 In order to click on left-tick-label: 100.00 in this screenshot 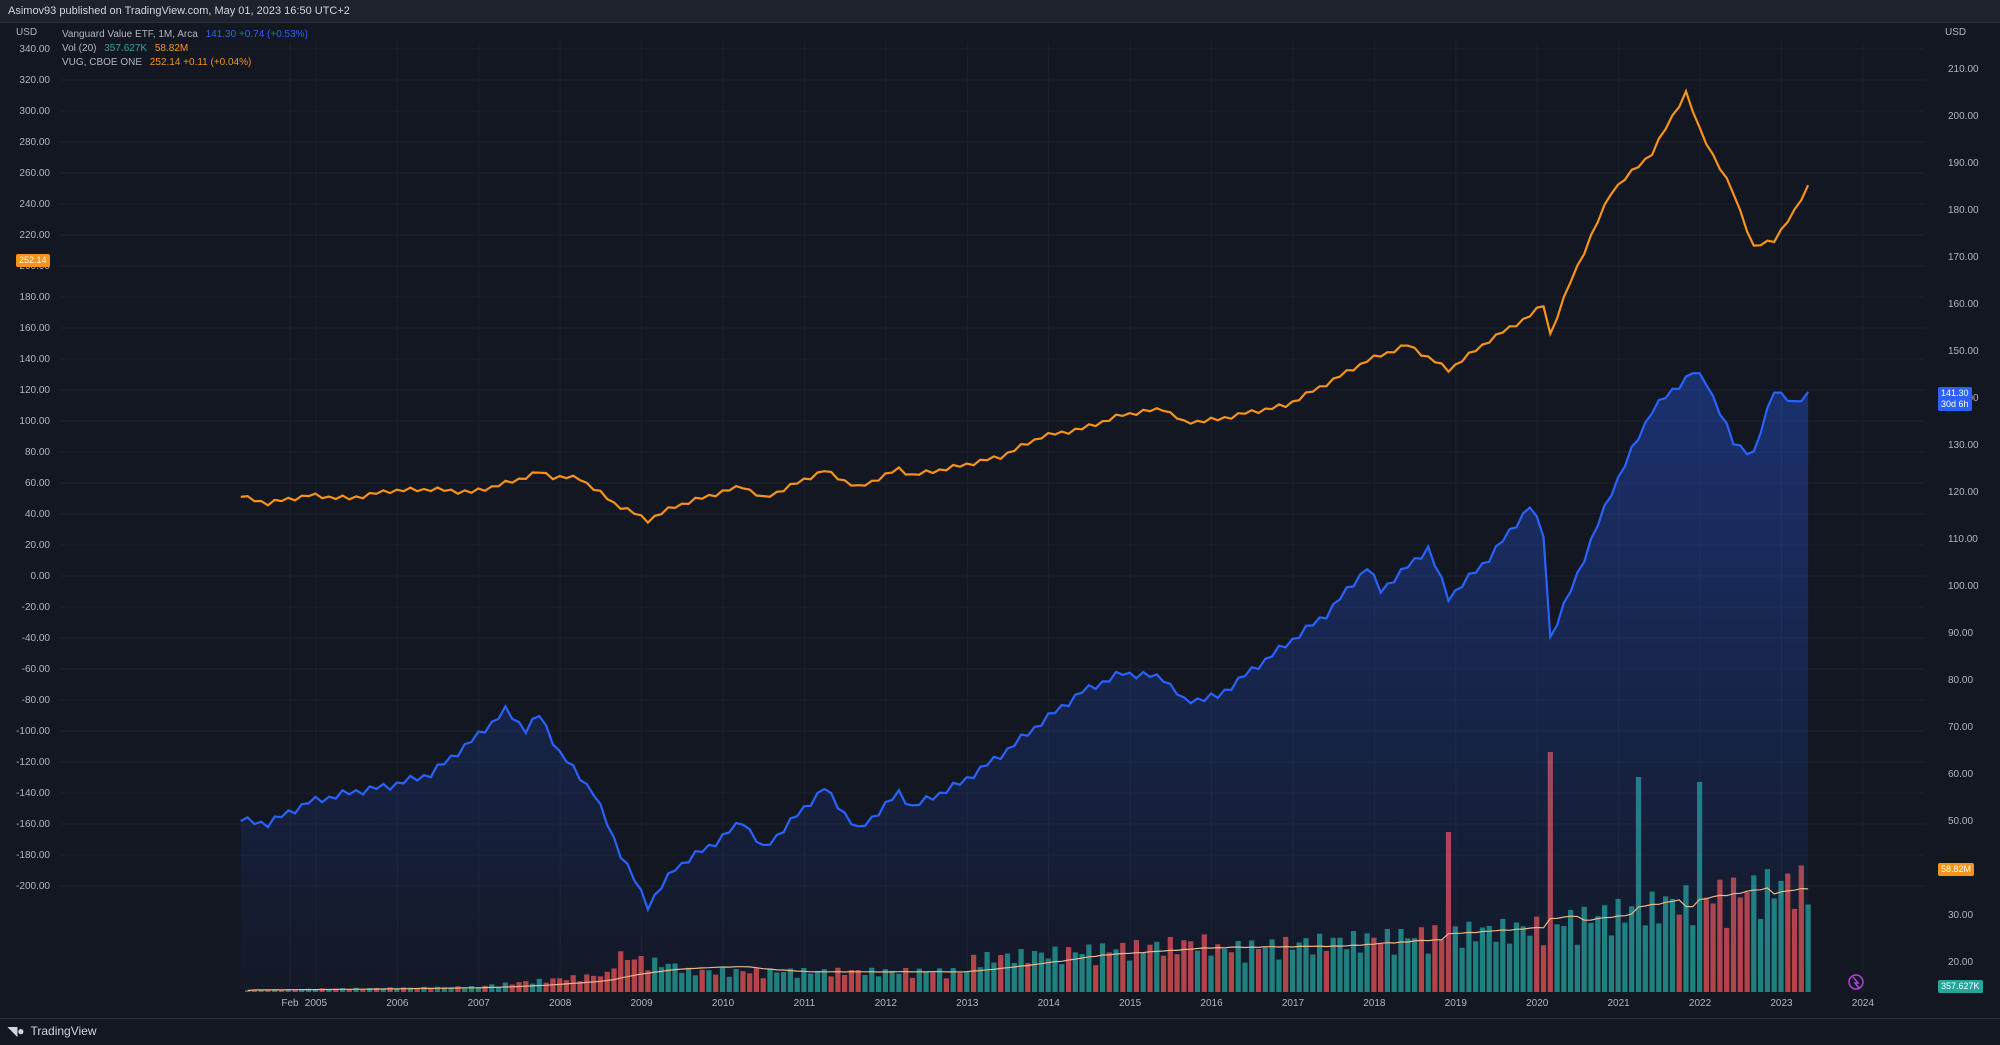, I will do `click(34, 421)`.